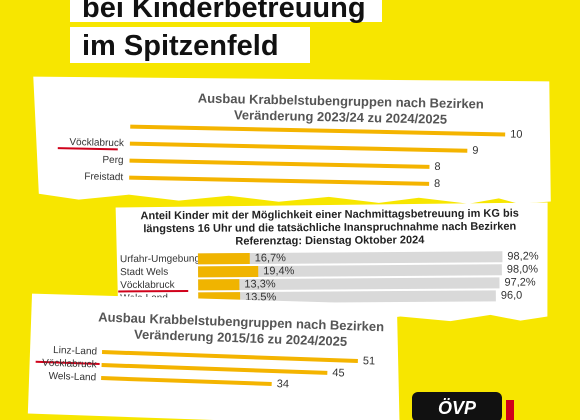 The width and height of the screenshot is (580, 420). What do you see at coordinates (516, 135) in the screenshot?
I see `value-label: 10` at bounding box center [516, 135].